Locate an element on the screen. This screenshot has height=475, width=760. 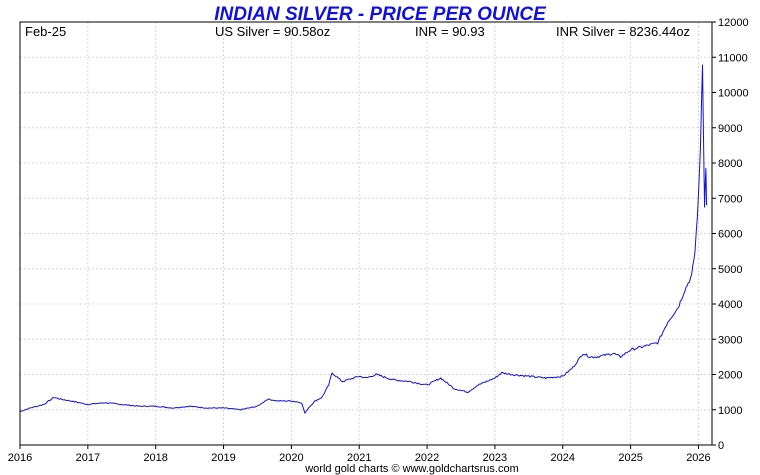
y-tick-label: 3000 is located at coordinates (730, 340).